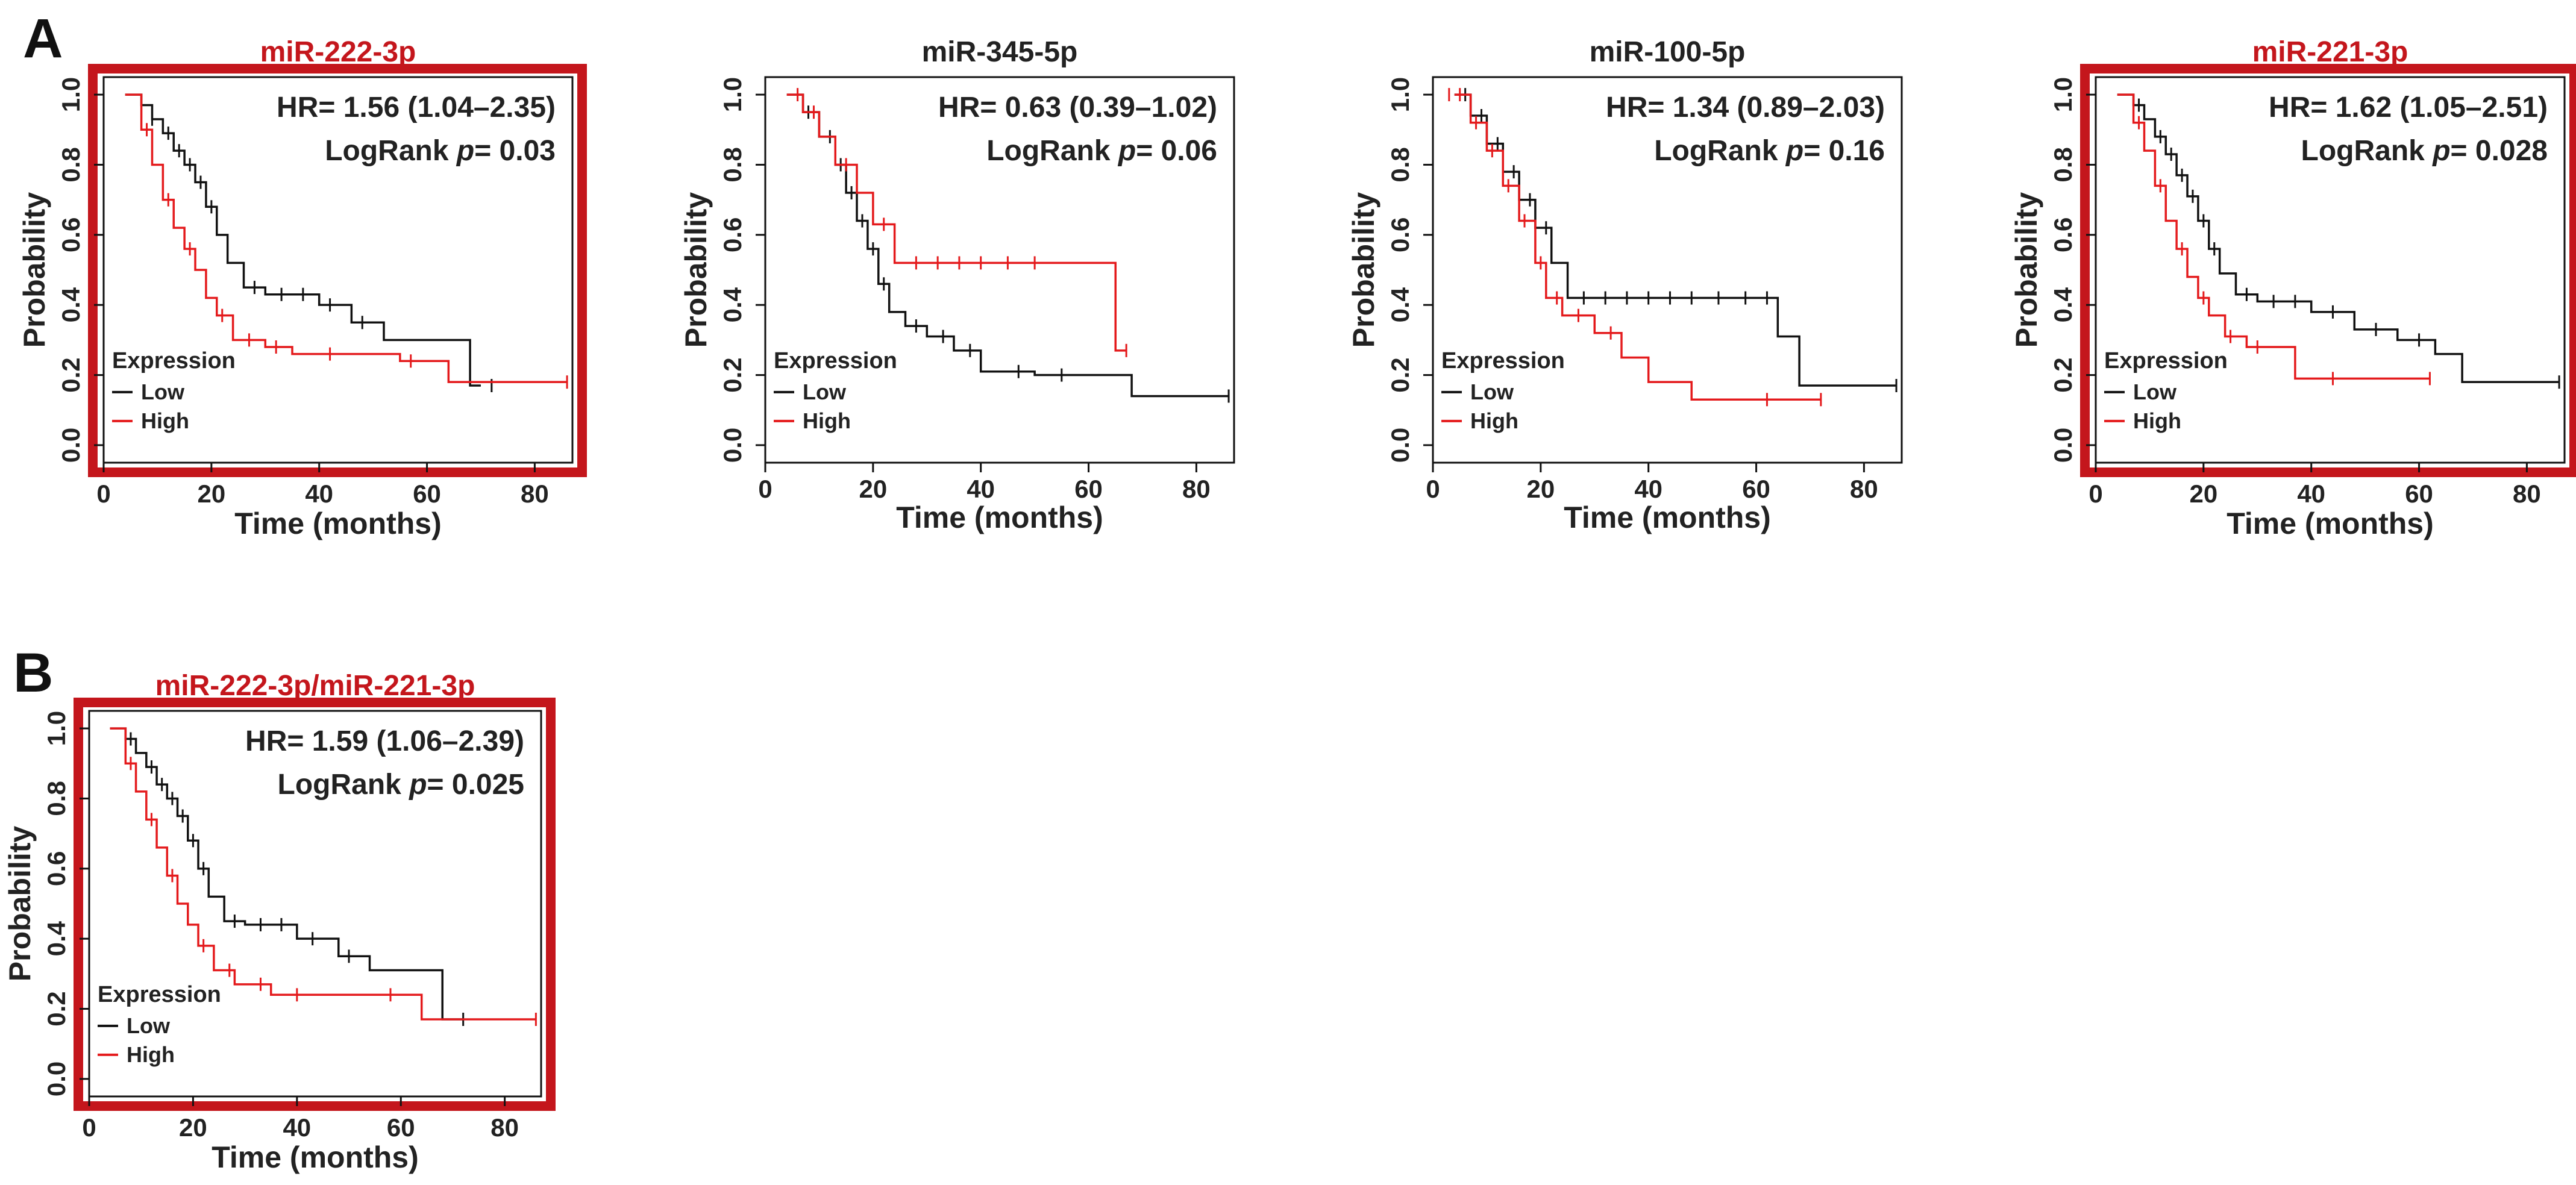 The width and height of the screenshot is (2576, 1185). What do you see at coordinates (2408, 108) in the screenshot?
I see `hazard-ratio-label: HR= 1.62 (1.05–2.51)` at bounding box center [2408, 108].